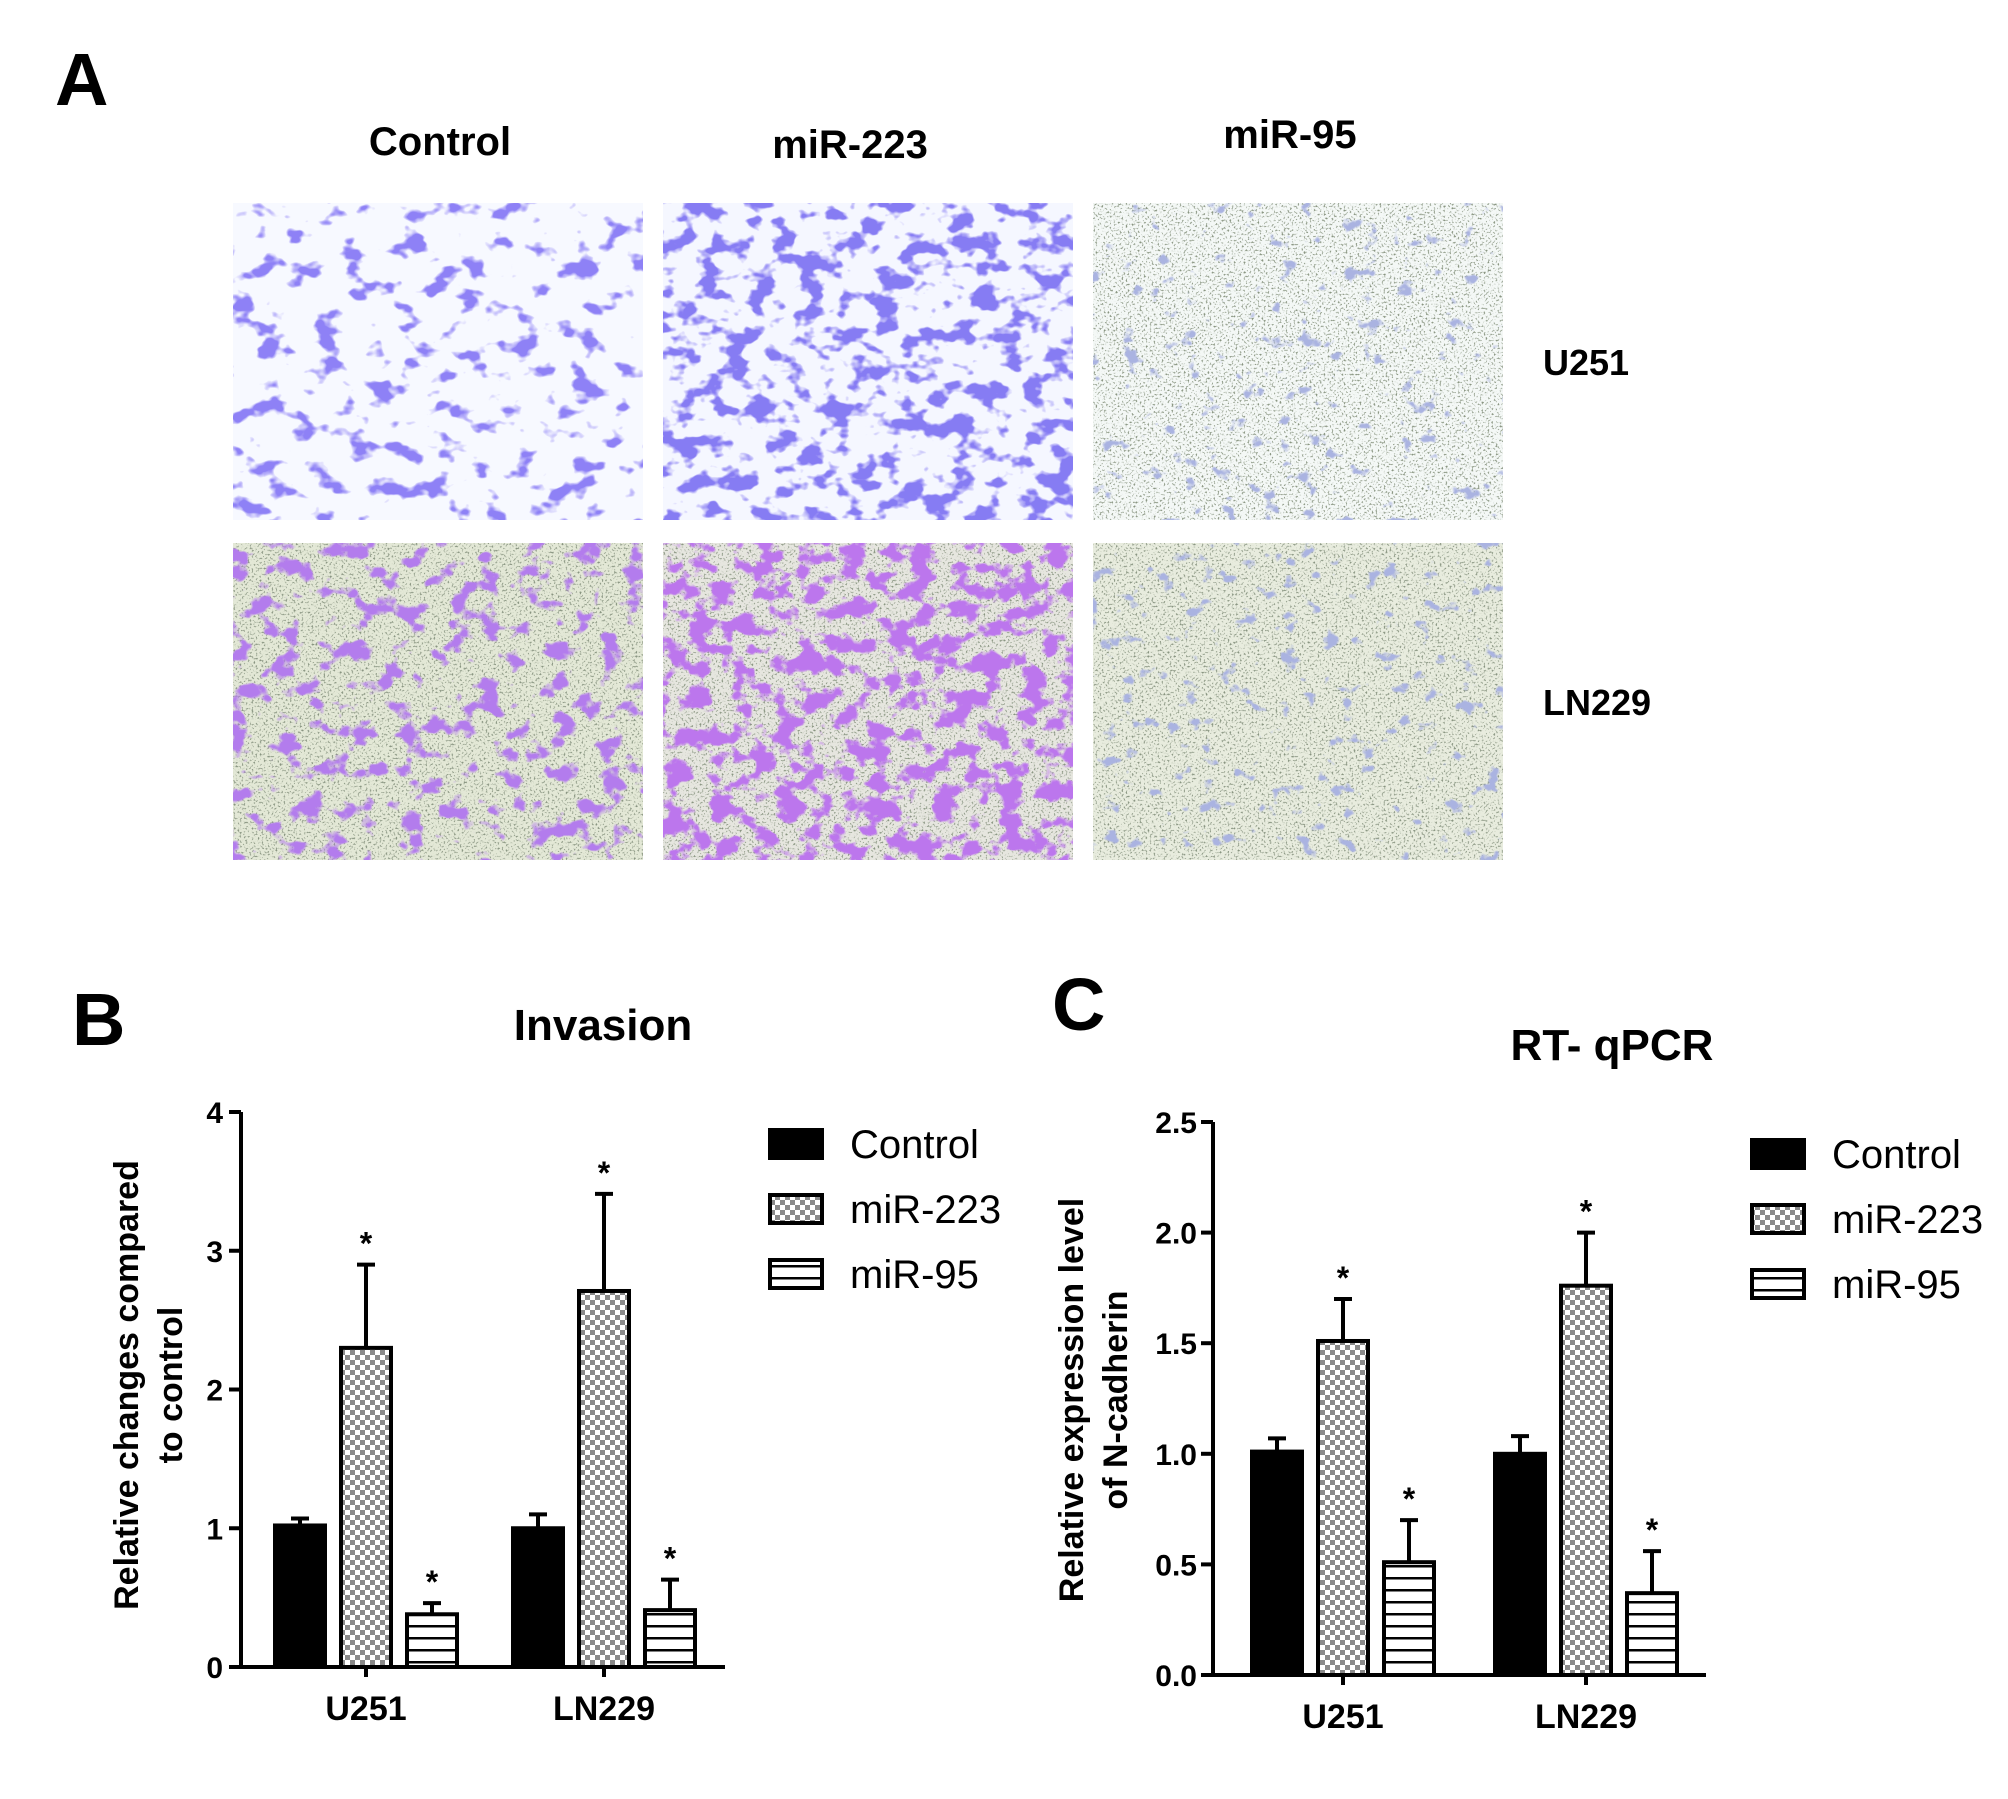 The width and height of the screenshot is (2008, 1799). Describe the element at coordinates (1586, 362) in the screenshot. I see `row-label-u251: U251` at that location.